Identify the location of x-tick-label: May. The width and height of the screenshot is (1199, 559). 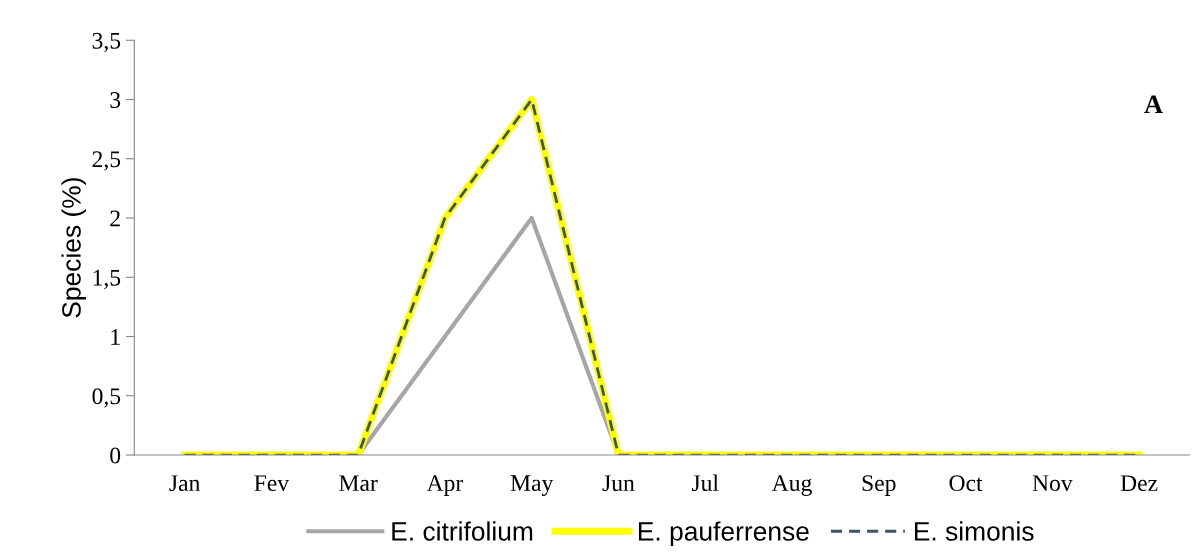
(532, 485).